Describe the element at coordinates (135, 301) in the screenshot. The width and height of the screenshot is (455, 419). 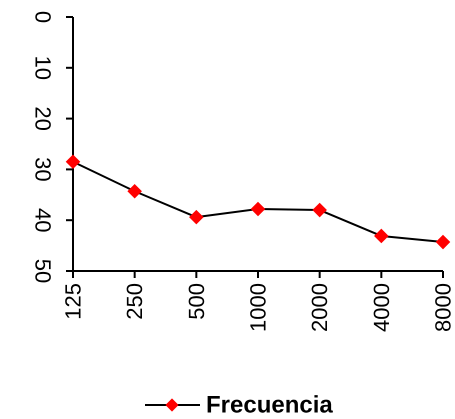
I see `x-tick-label: 250` at that location.